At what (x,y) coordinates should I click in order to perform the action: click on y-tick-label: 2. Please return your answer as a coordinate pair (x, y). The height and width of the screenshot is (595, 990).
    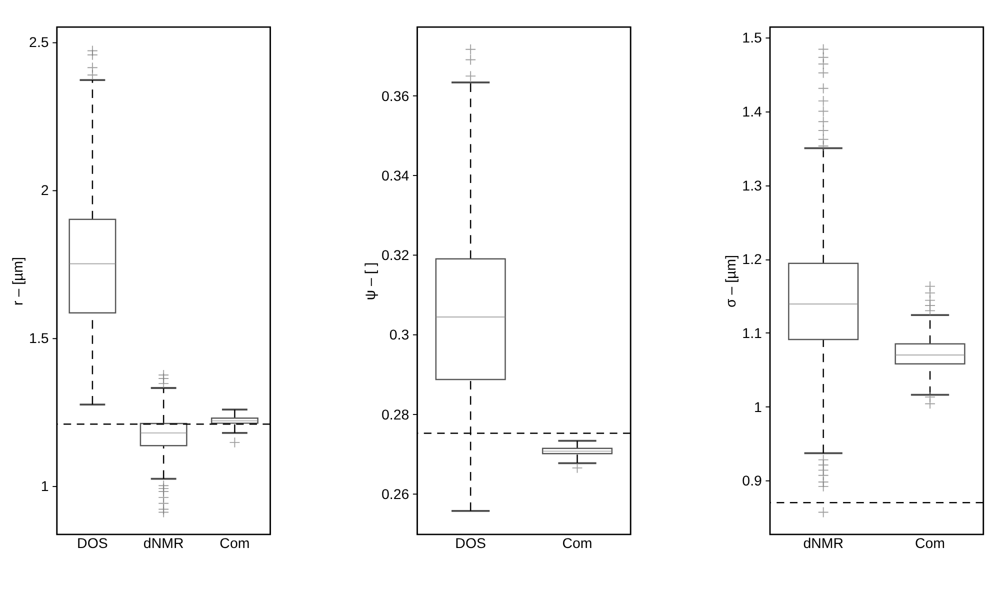
    Looking at the image, I should click on (44, 191).